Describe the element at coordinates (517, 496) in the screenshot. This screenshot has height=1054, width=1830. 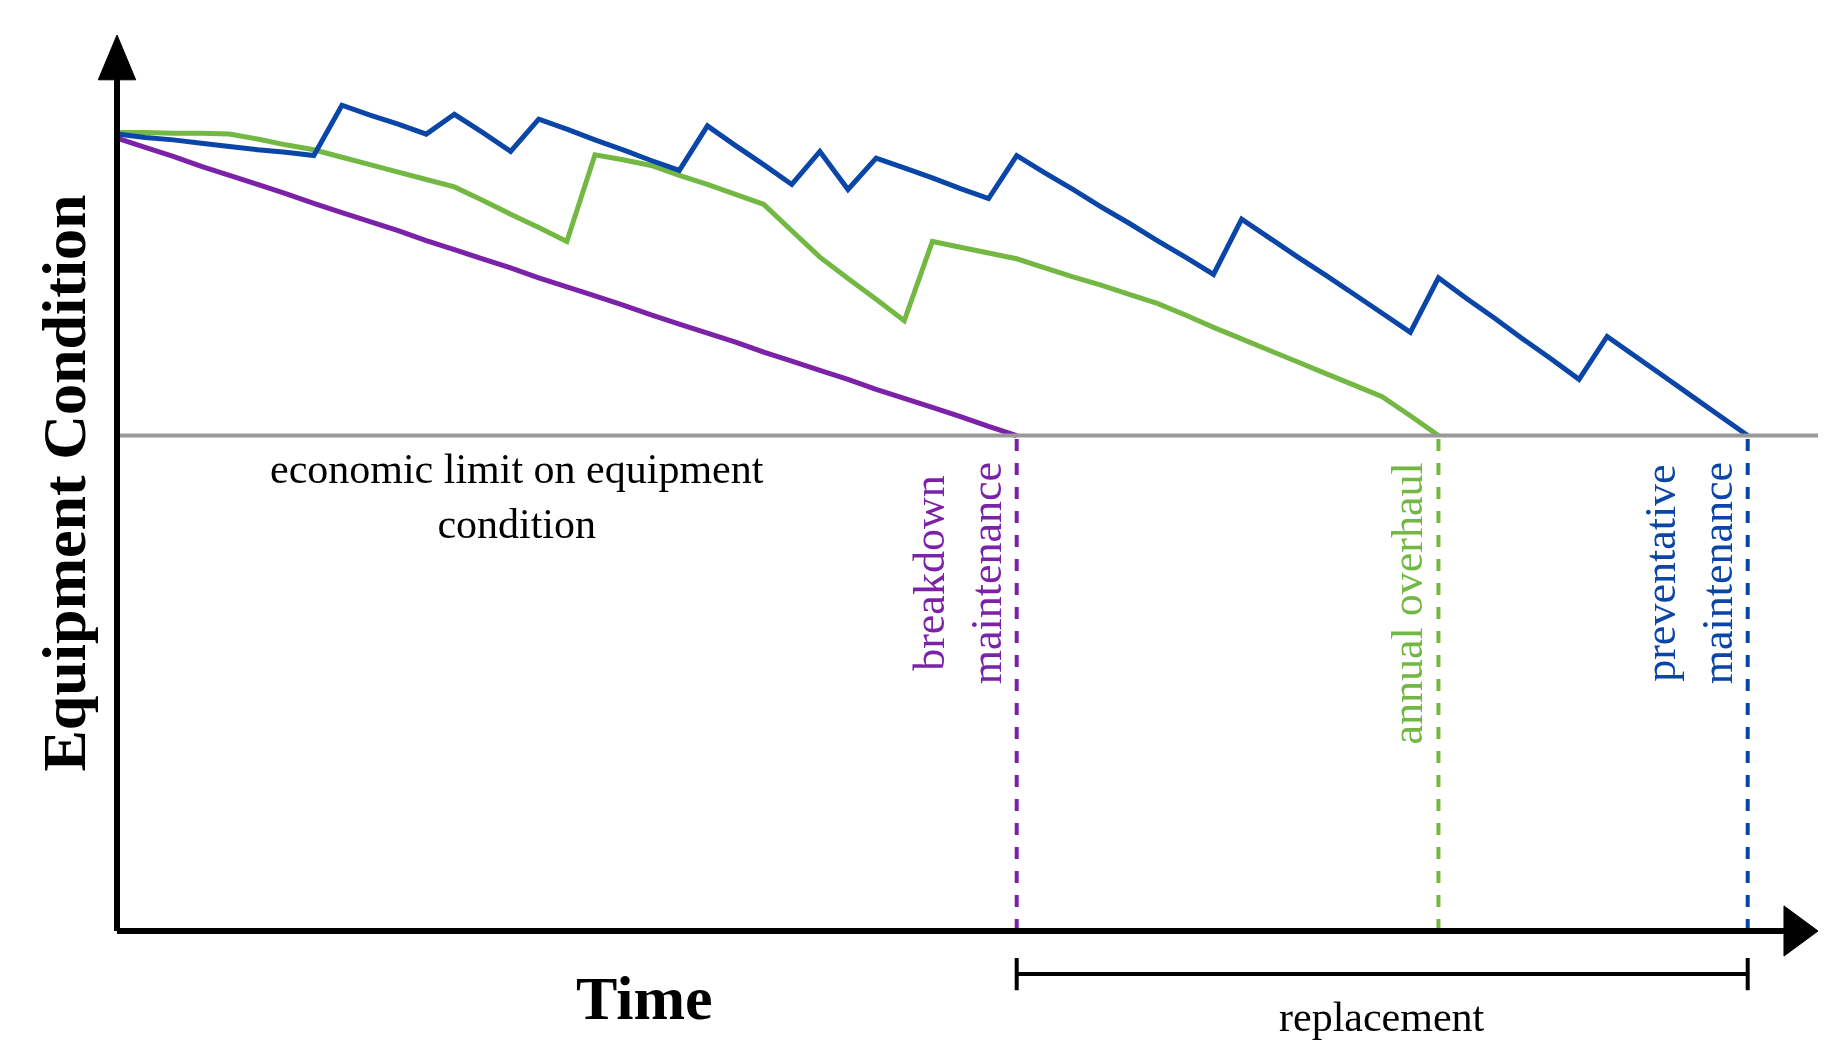
I see `ref-line-label: economic limit on equipment condition` at that location.